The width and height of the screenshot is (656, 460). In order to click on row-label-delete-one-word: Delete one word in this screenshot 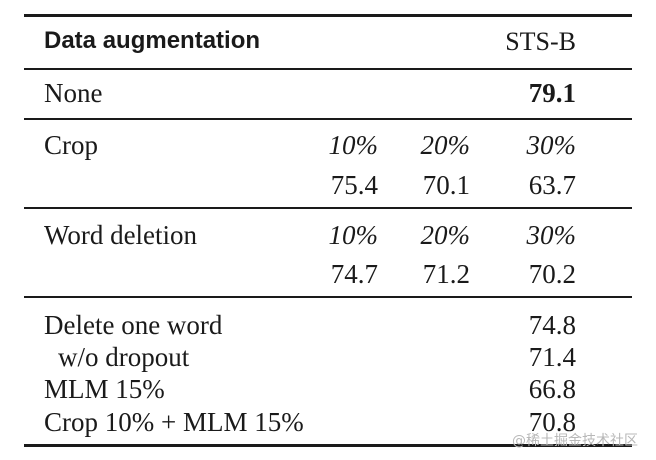, I will do `click(133, 325)`.